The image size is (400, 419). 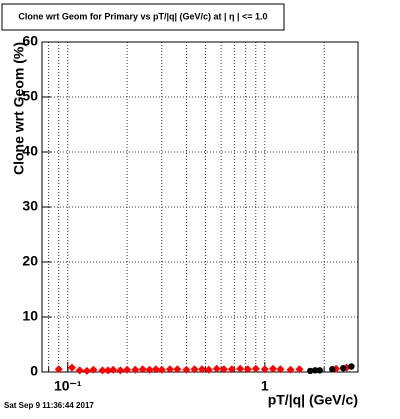 I want to click on y-tick-label: 50, so click(x=30, y=96).